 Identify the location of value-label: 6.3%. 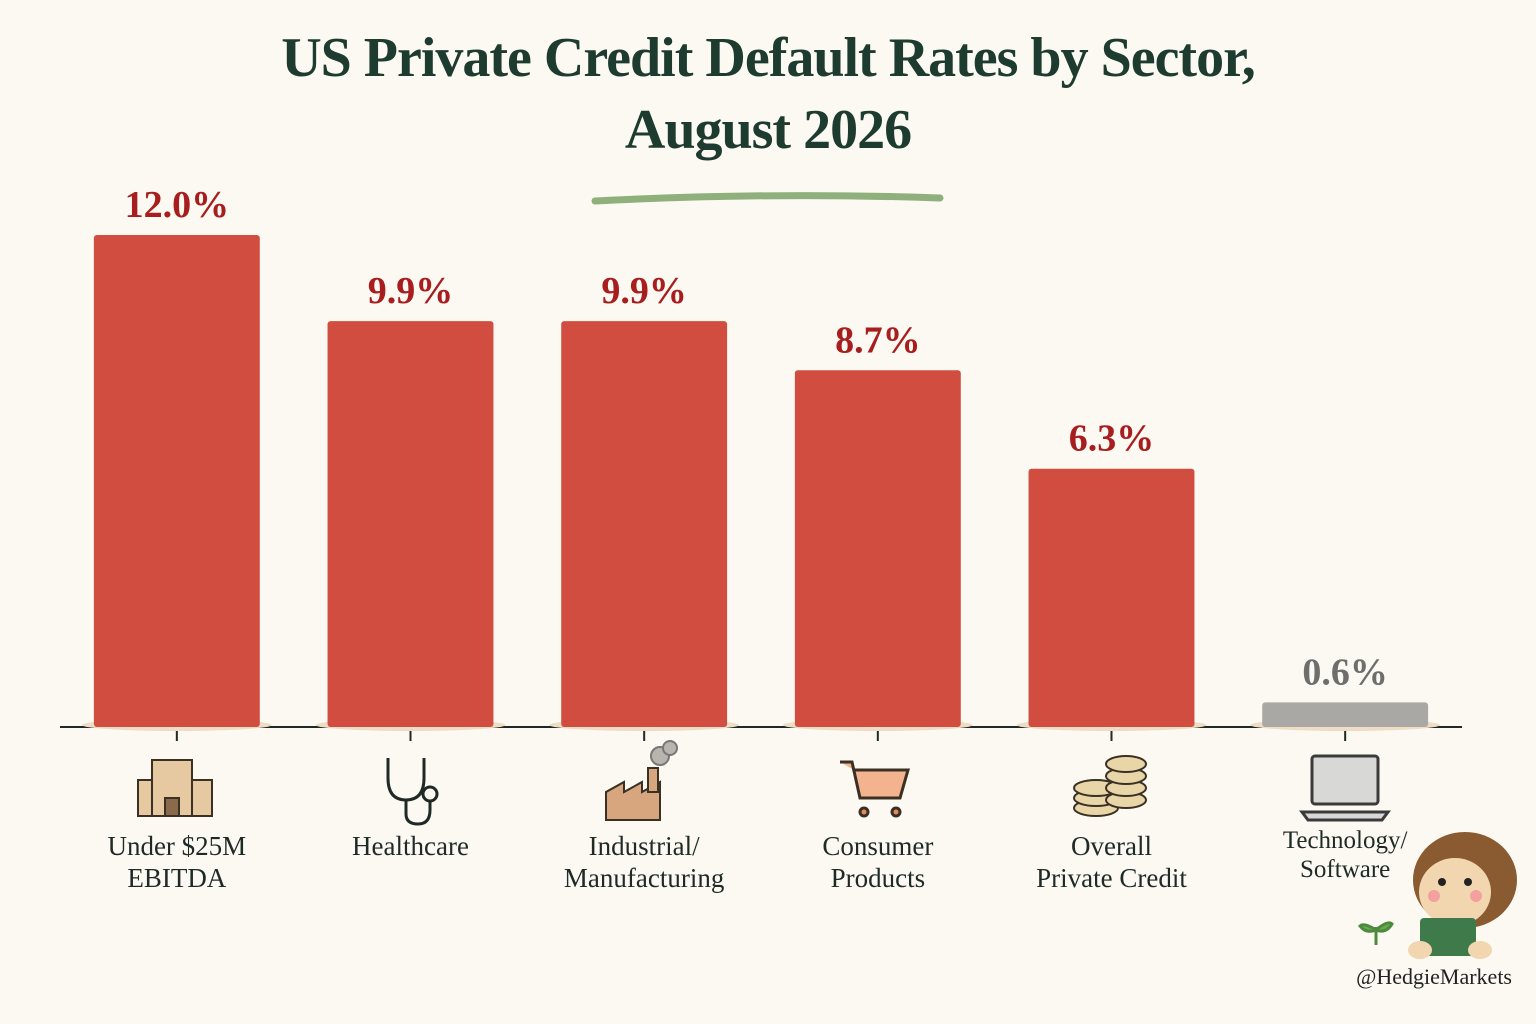
(1112, 439).